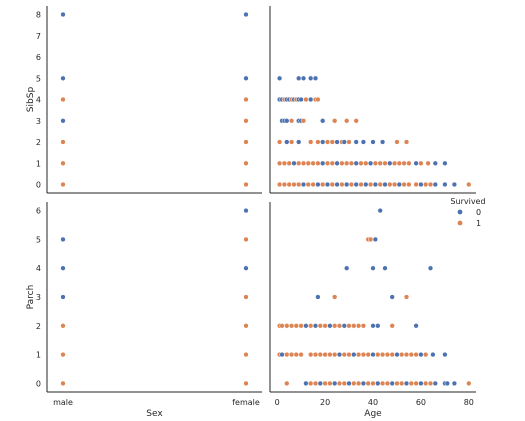  I want to click on x-axis-label-sex: Sex, so click(154, 414).